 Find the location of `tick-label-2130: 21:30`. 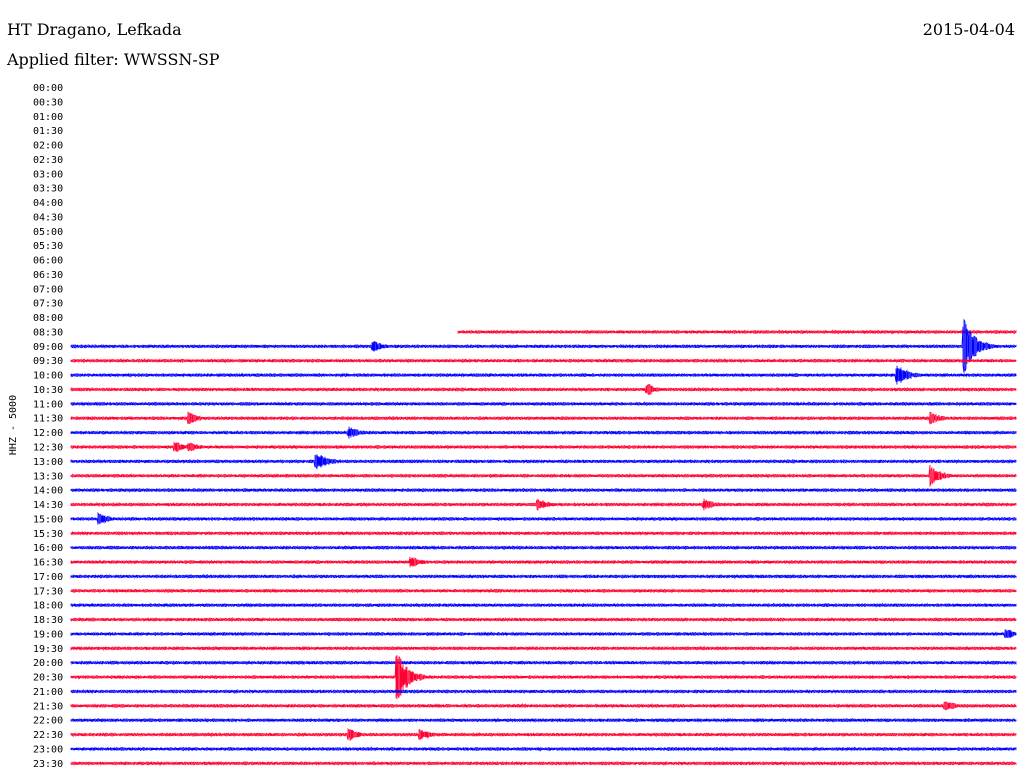

tick-label-2130: 21:30 is located at coordinates (48, 706).